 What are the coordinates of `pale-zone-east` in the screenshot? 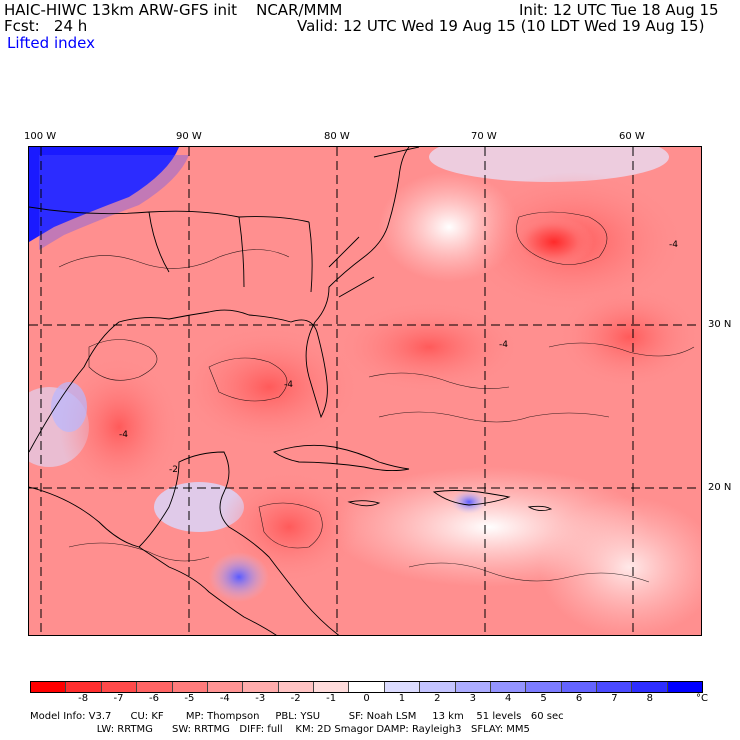 It's located at (620, 566).